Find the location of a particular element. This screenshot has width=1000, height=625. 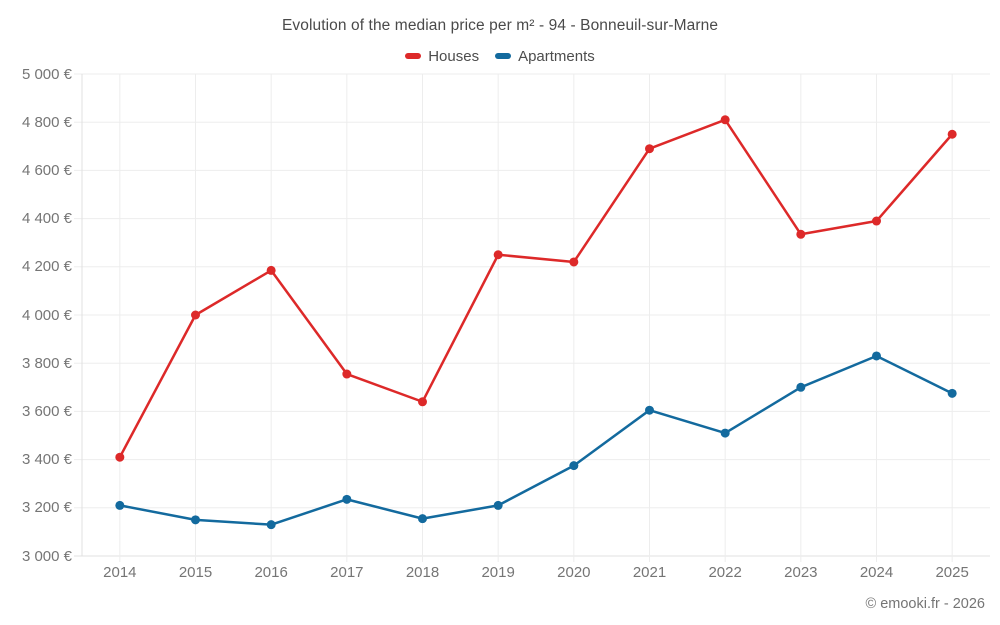

legend: Houses Apartments is located at coordinates (500, 56).